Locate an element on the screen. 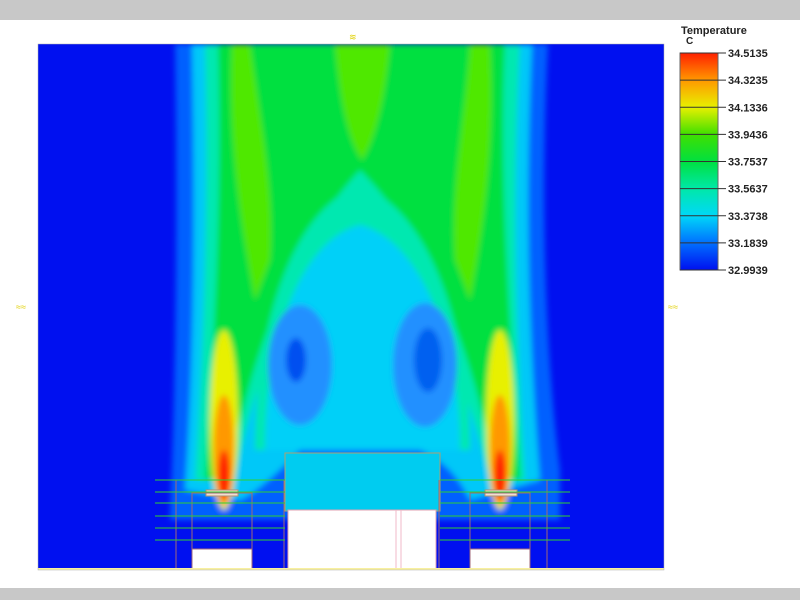 The width and height of the screenshot is (800, 600). colorbar-tick-label: 33.7537 is located at coordinates (748, 163).